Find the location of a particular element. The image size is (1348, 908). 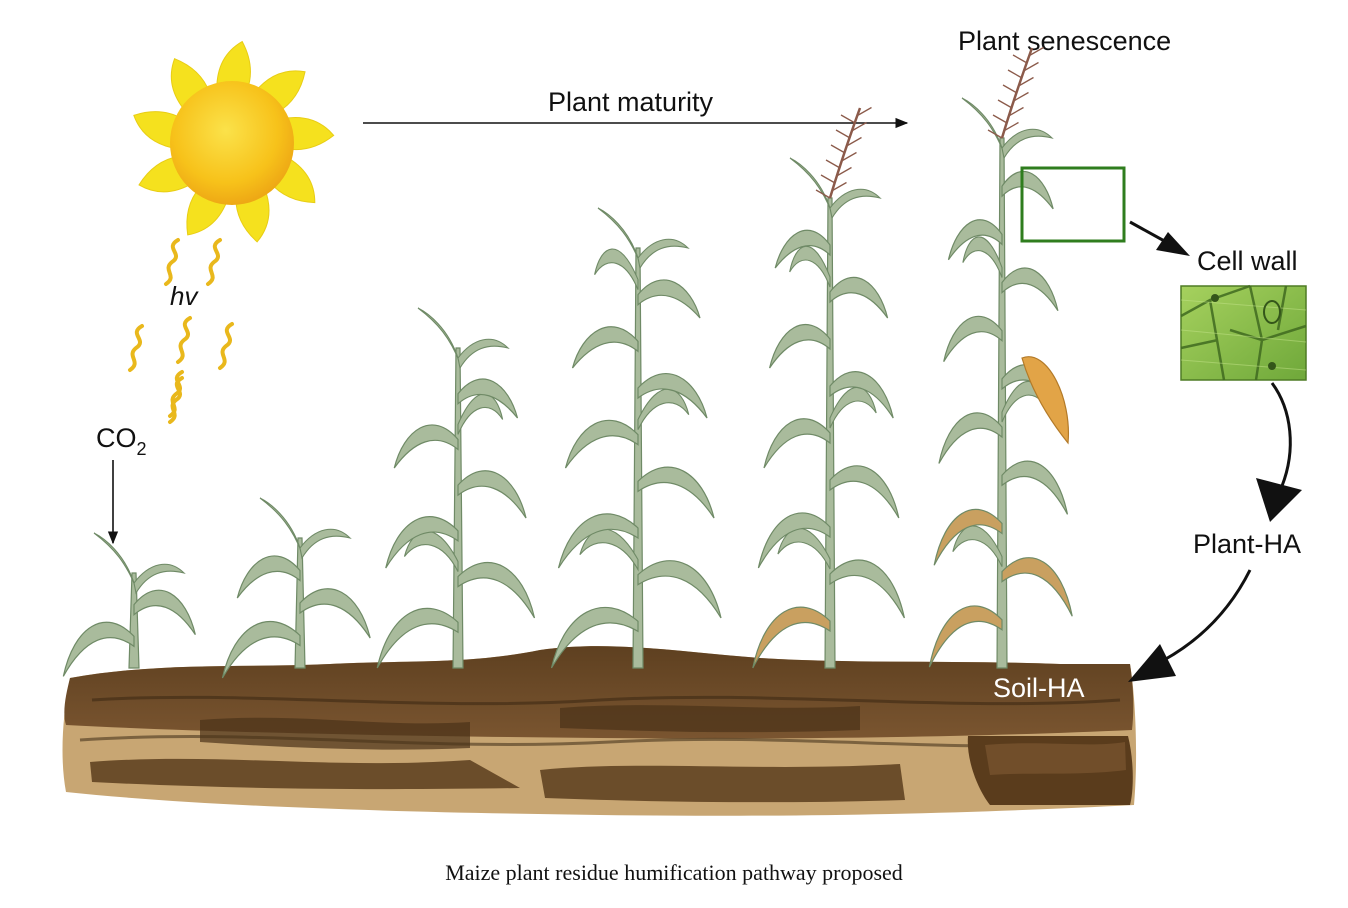

plant-maturity-label: Plant maturity is located at coordinates (631, 102).